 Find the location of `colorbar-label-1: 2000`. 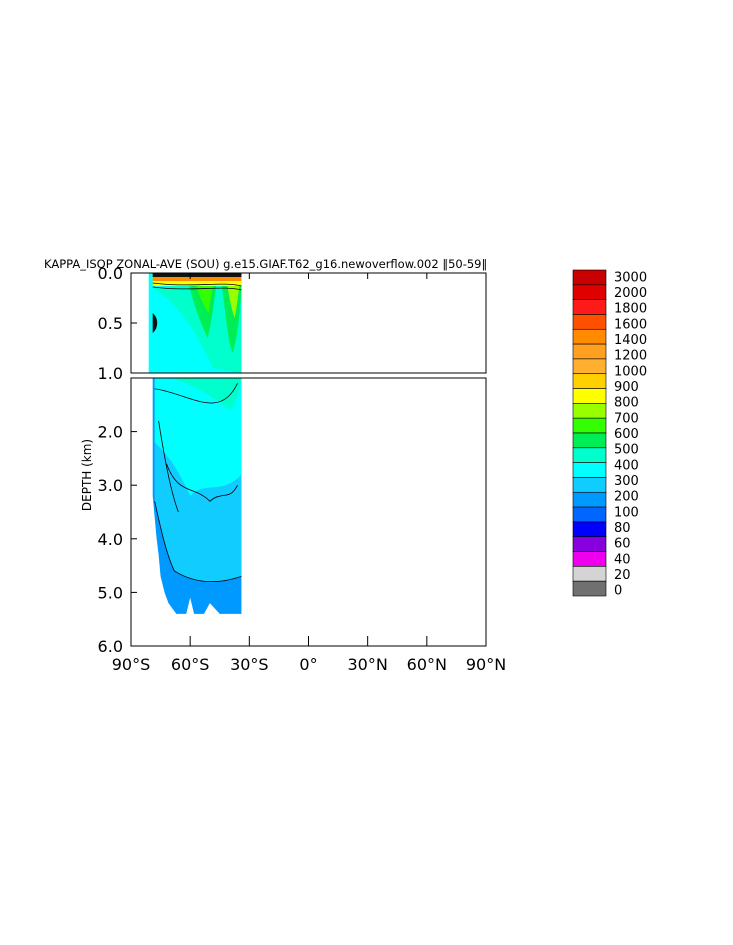

colorbar-label-1: 2000 is located at coordinates (630, 293).